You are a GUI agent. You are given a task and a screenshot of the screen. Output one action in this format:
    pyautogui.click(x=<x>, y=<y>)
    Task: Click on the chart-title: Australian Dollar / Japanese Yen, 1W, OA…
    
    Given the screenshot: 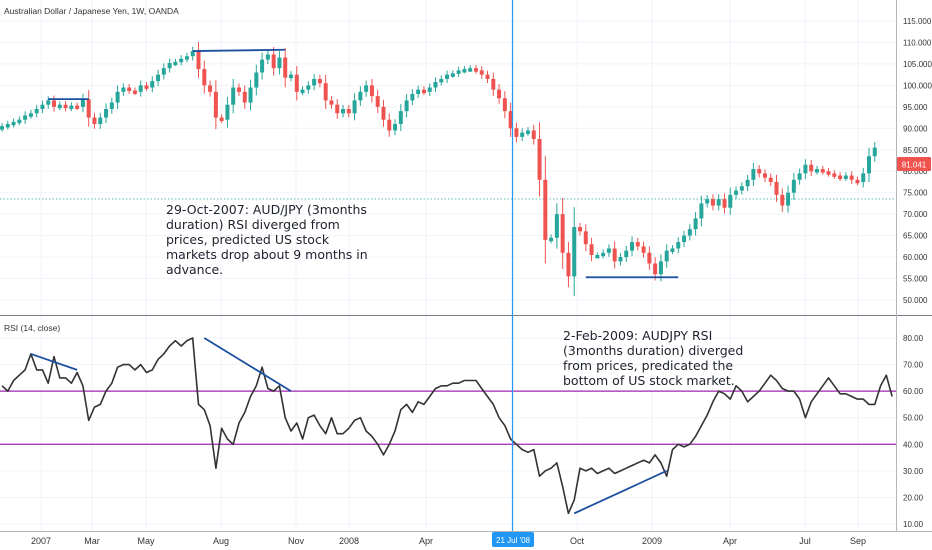 What is the action you would take?
    pyautogui.click(x=91, y=11)
    